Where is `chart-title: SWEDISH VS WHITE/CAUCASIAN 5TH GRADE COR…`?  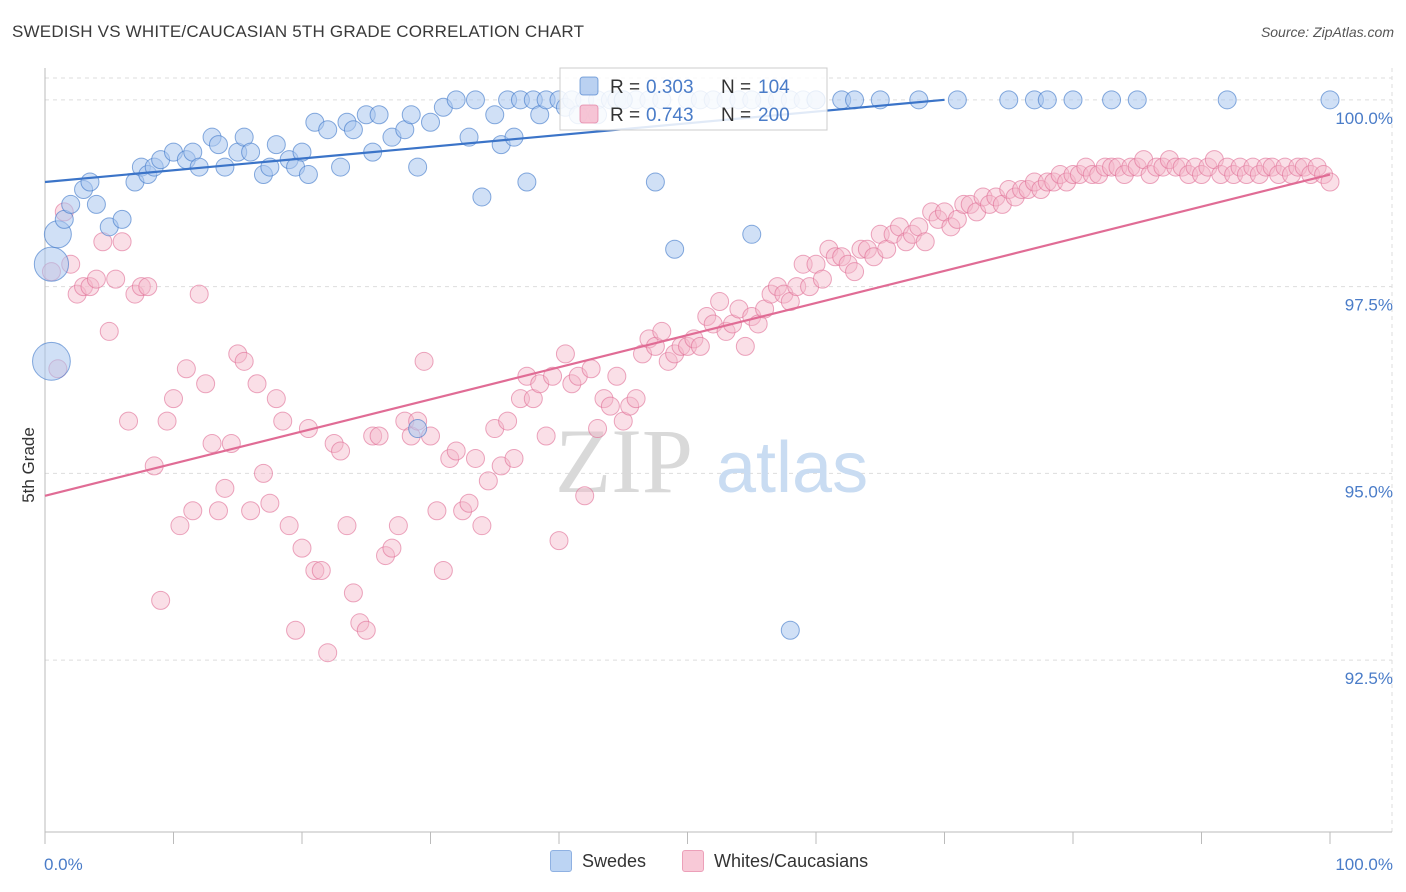 chart-title: SWEDISH VS WHITE/CAUCASIAN 5TH GRADE COR… is located at coordinates (298, 31).